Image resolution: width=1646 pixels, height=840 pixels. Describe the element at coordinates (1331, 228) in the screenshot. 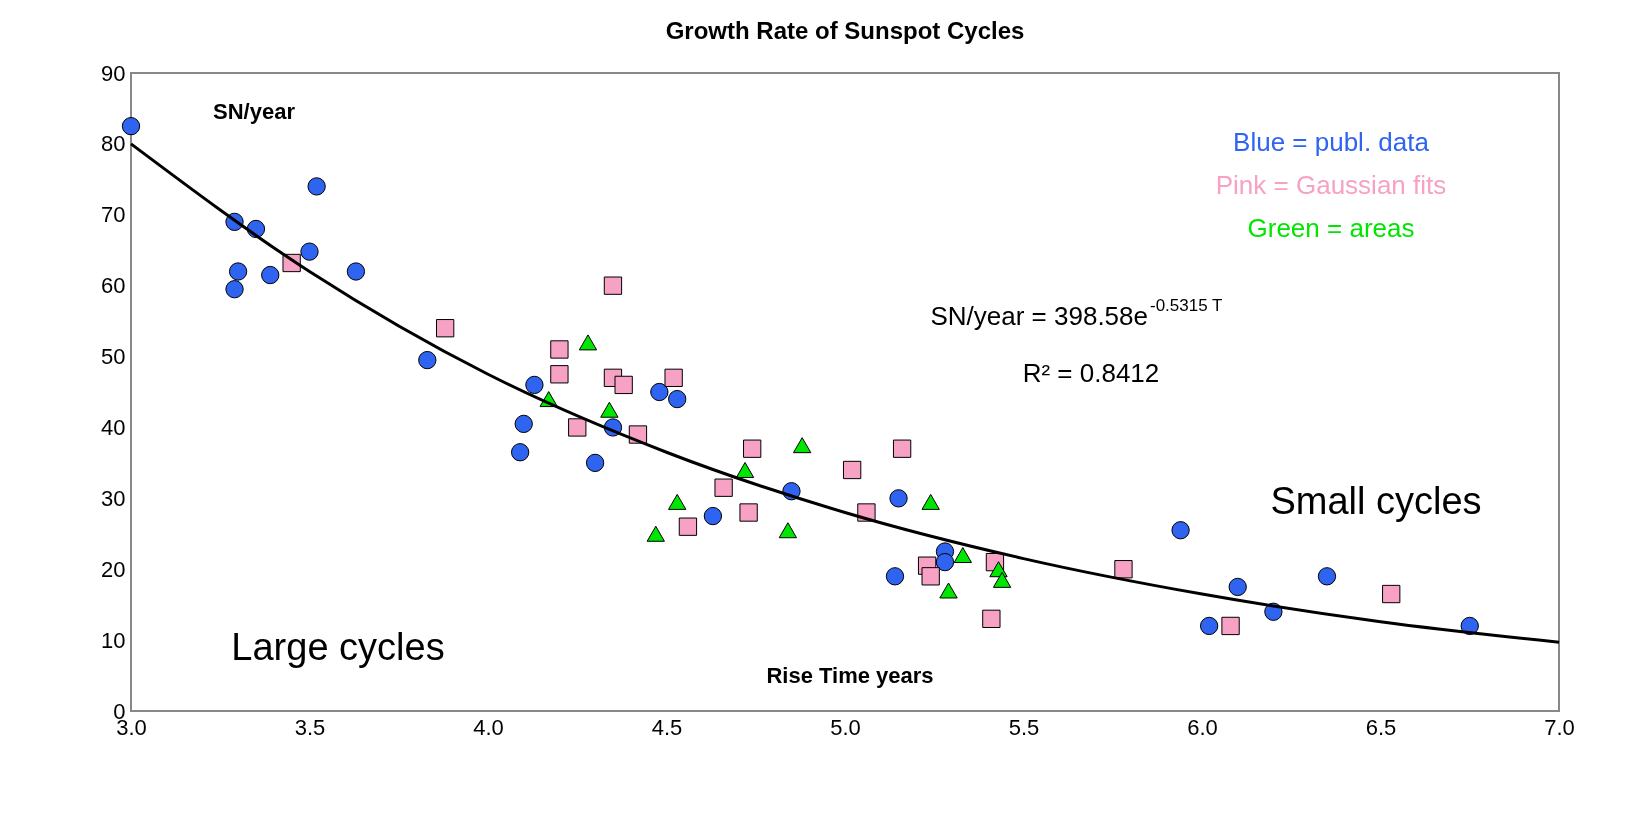

I see `text: Green = areas` at that location.